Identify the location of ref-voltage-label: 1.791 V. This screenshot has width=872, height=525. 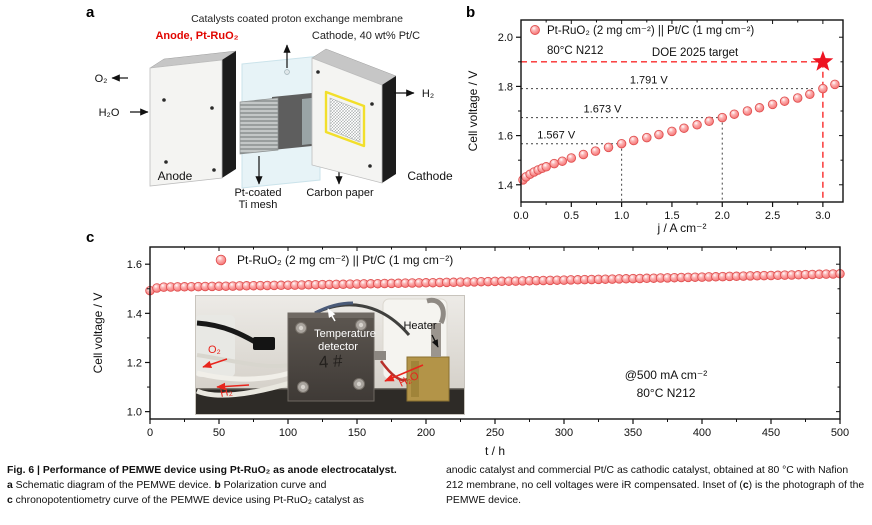
(649, 81).